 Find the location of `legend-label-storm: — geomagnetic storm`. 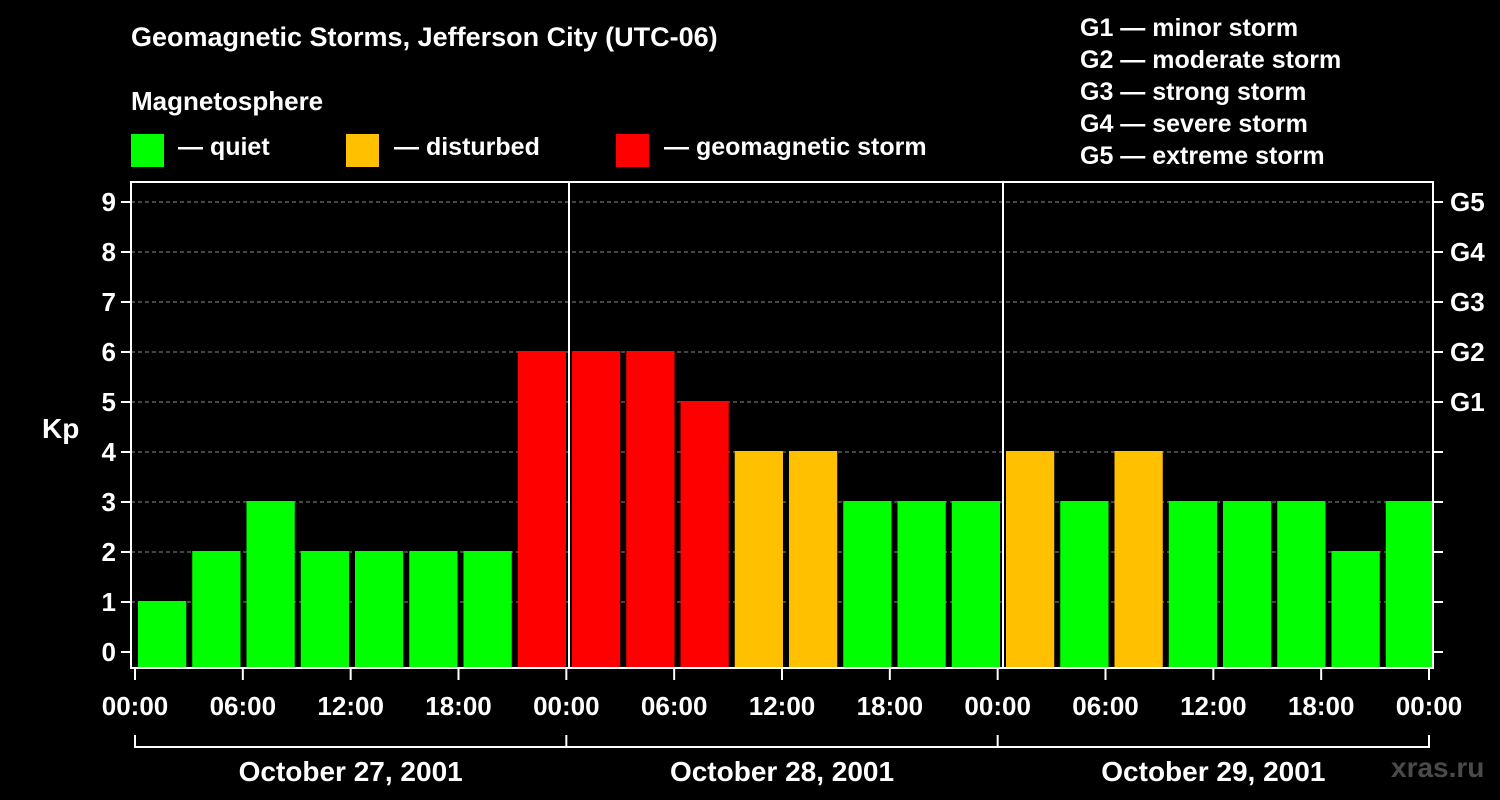

legend-label-storm: — geomagnetic storm is located at coordinates (795, 147).